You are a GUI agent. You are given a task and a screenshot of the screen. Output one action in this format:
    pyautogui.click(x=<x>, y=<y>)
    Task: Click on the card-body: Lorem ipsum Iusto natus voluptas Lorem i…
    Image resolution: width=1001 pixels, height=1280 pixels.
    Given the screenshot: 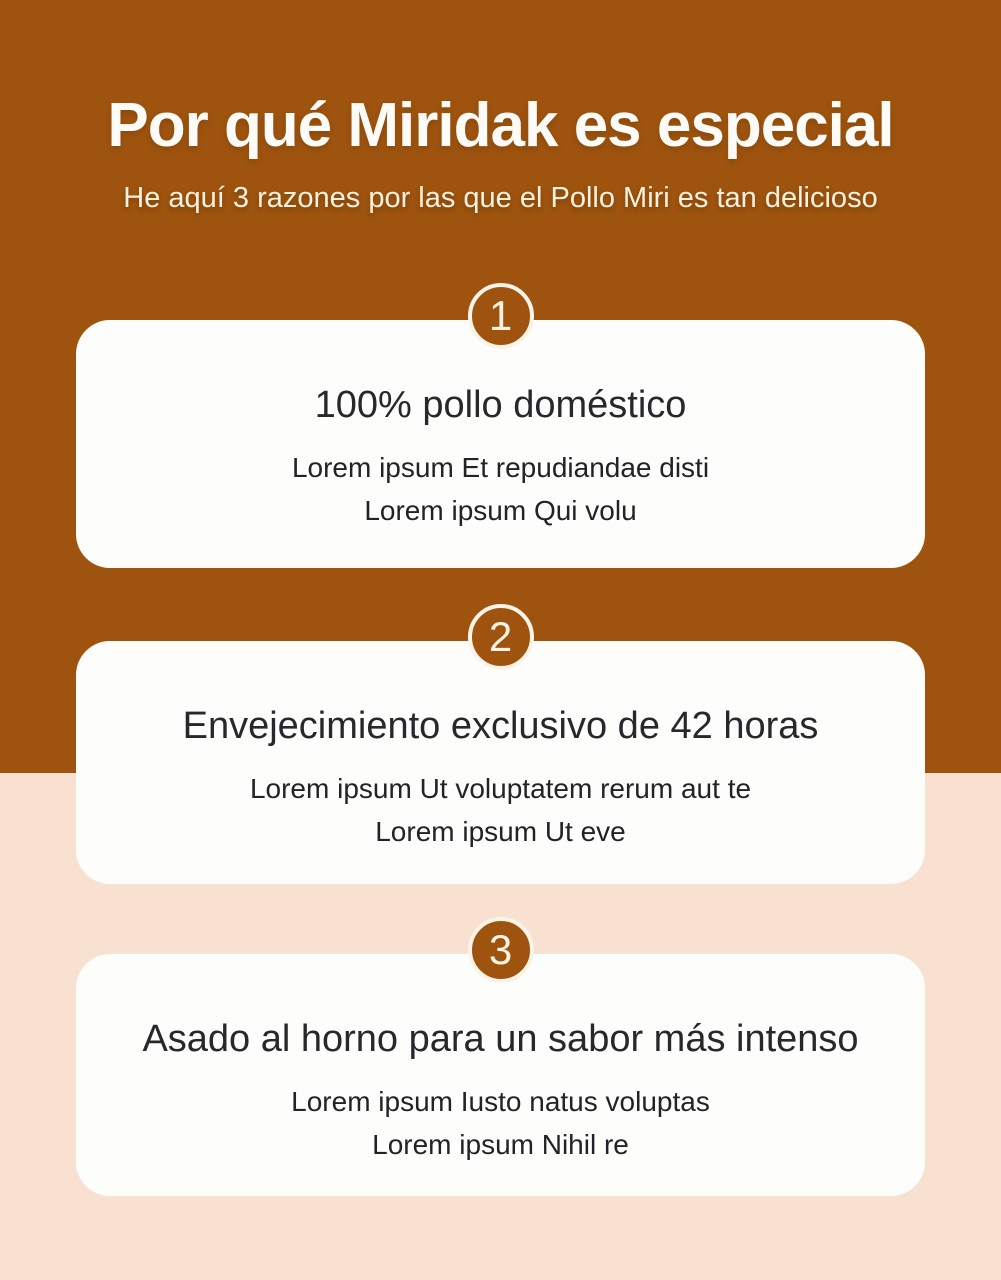 What is the action you would take?
    pyautogui.click(x=500, y=1123)
    